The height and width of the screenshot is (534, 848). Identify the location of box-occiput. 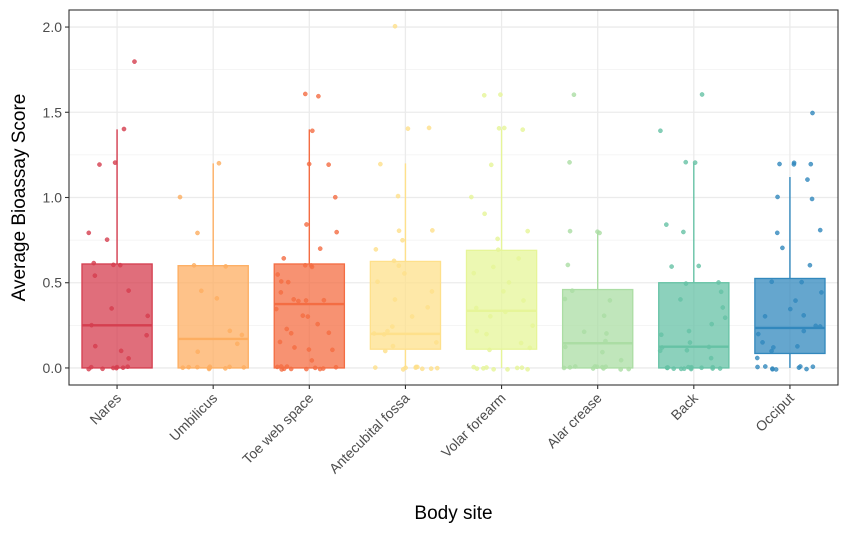
(790, 316).